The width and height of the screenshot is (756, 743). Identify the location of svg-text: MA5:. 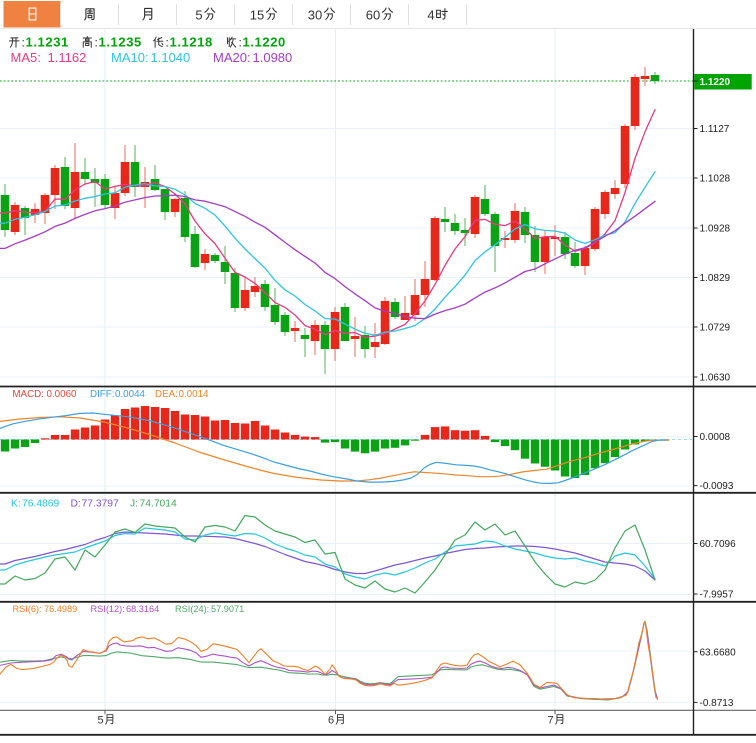
(26, 57).